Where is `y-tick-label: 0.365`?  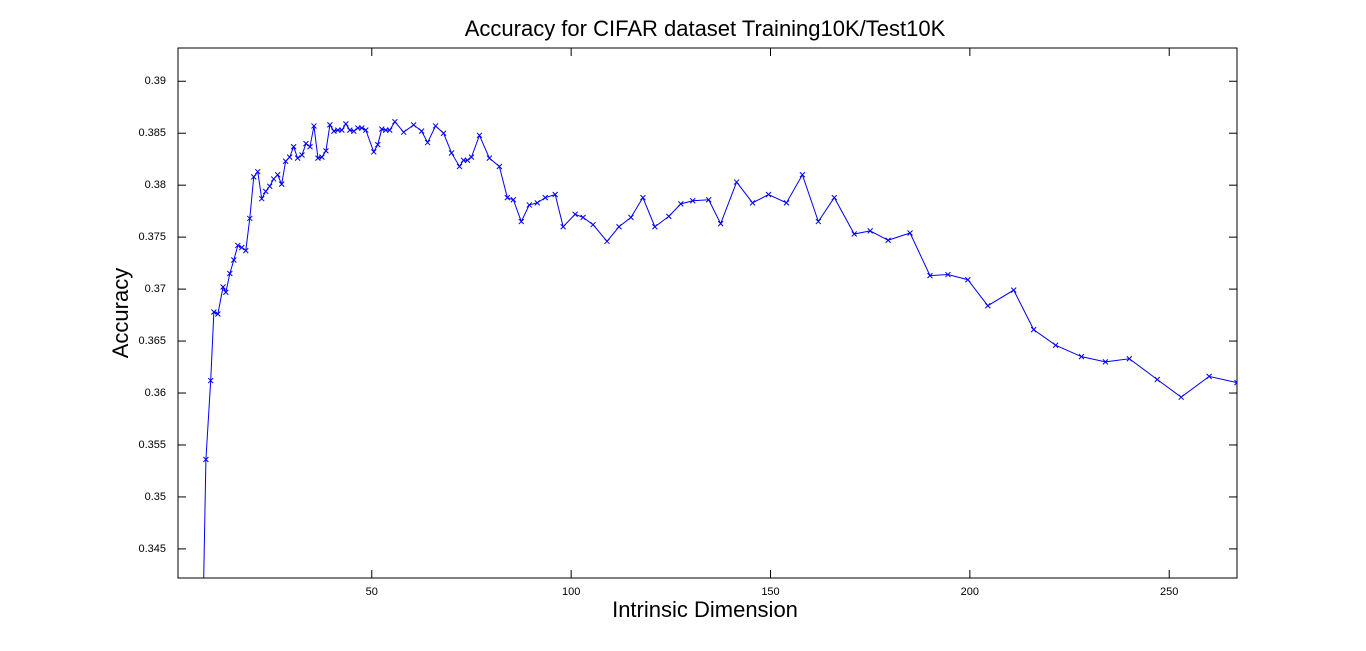
y-tick-label: 0.365 is located at coordinates (152, 341).